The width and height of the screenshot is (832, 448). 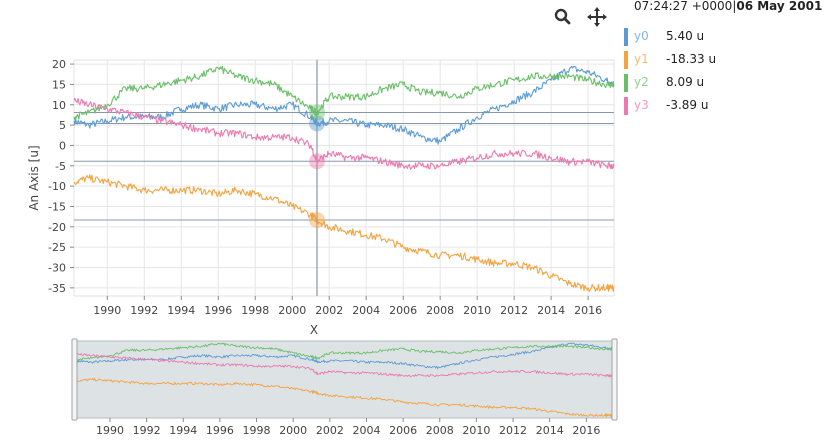 What do you see at coordinates (687, 105) in the screenshot?
I see `legend-series-value: -3.89 u` at bounding box center [687, 105].